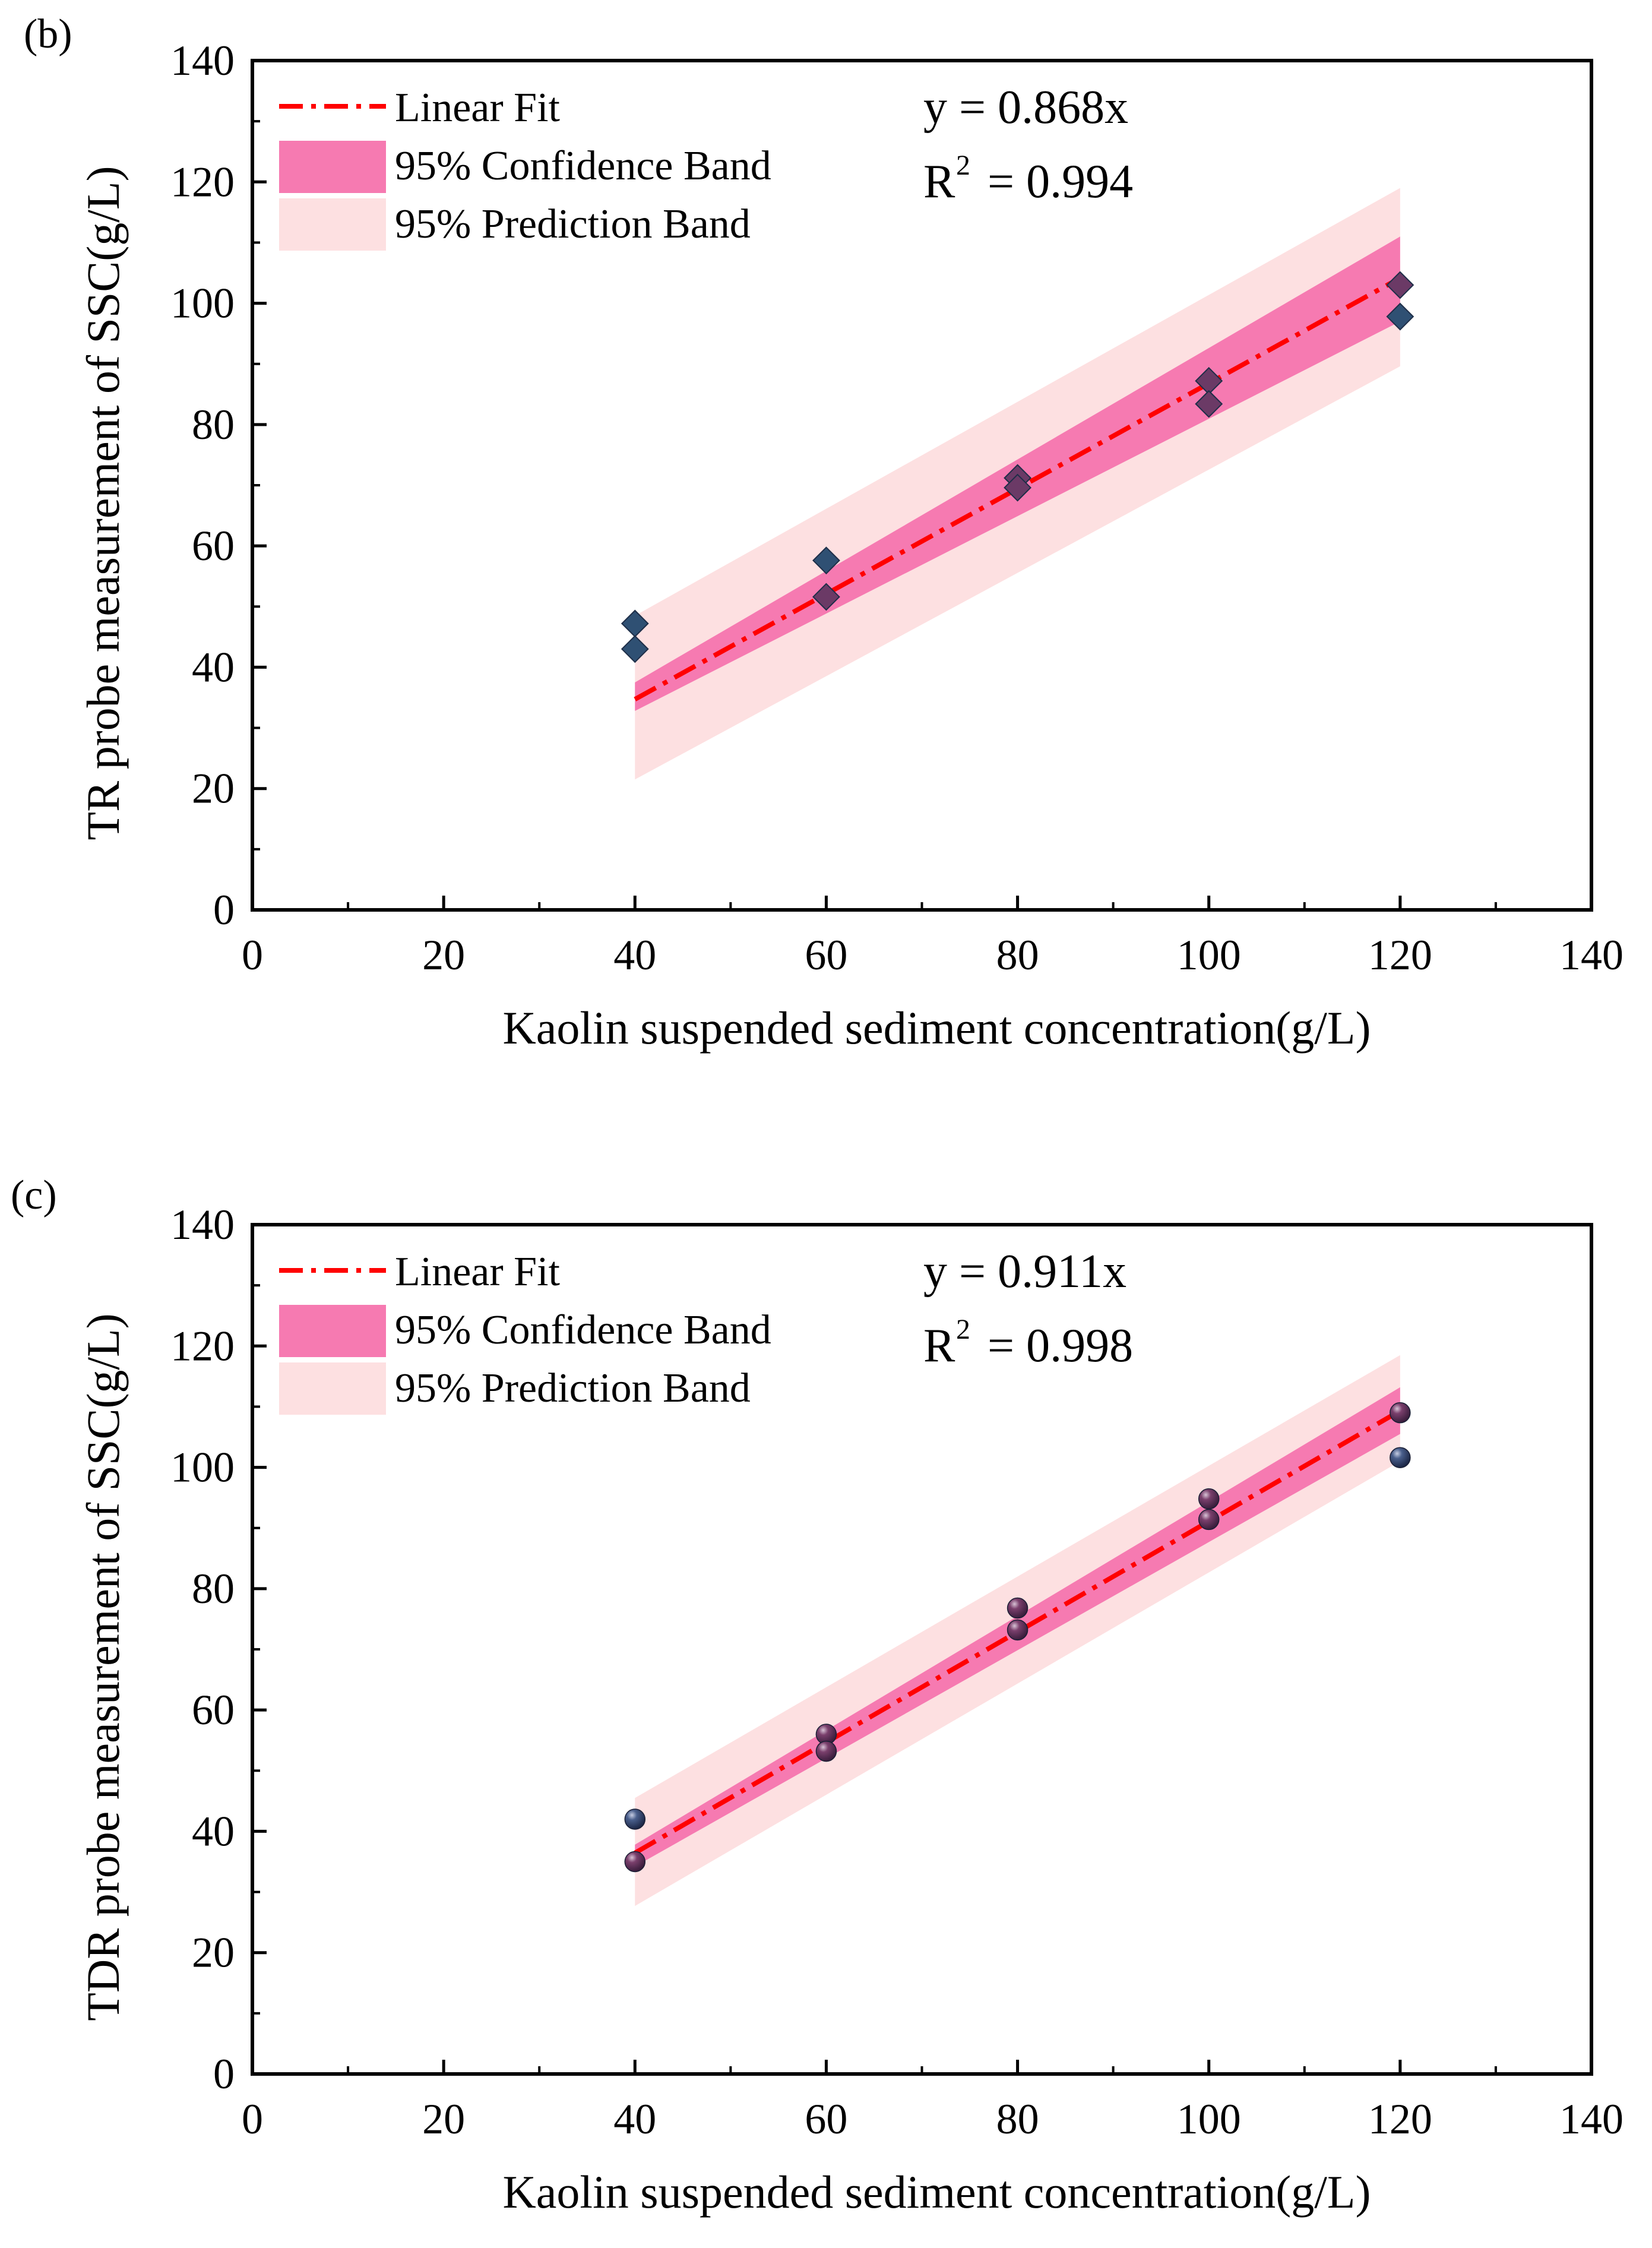 This screenshot has height=2248, width=1652. I want to click on y-axis-title: TR probe measurement of SSC(g/L), so click(103, 503).